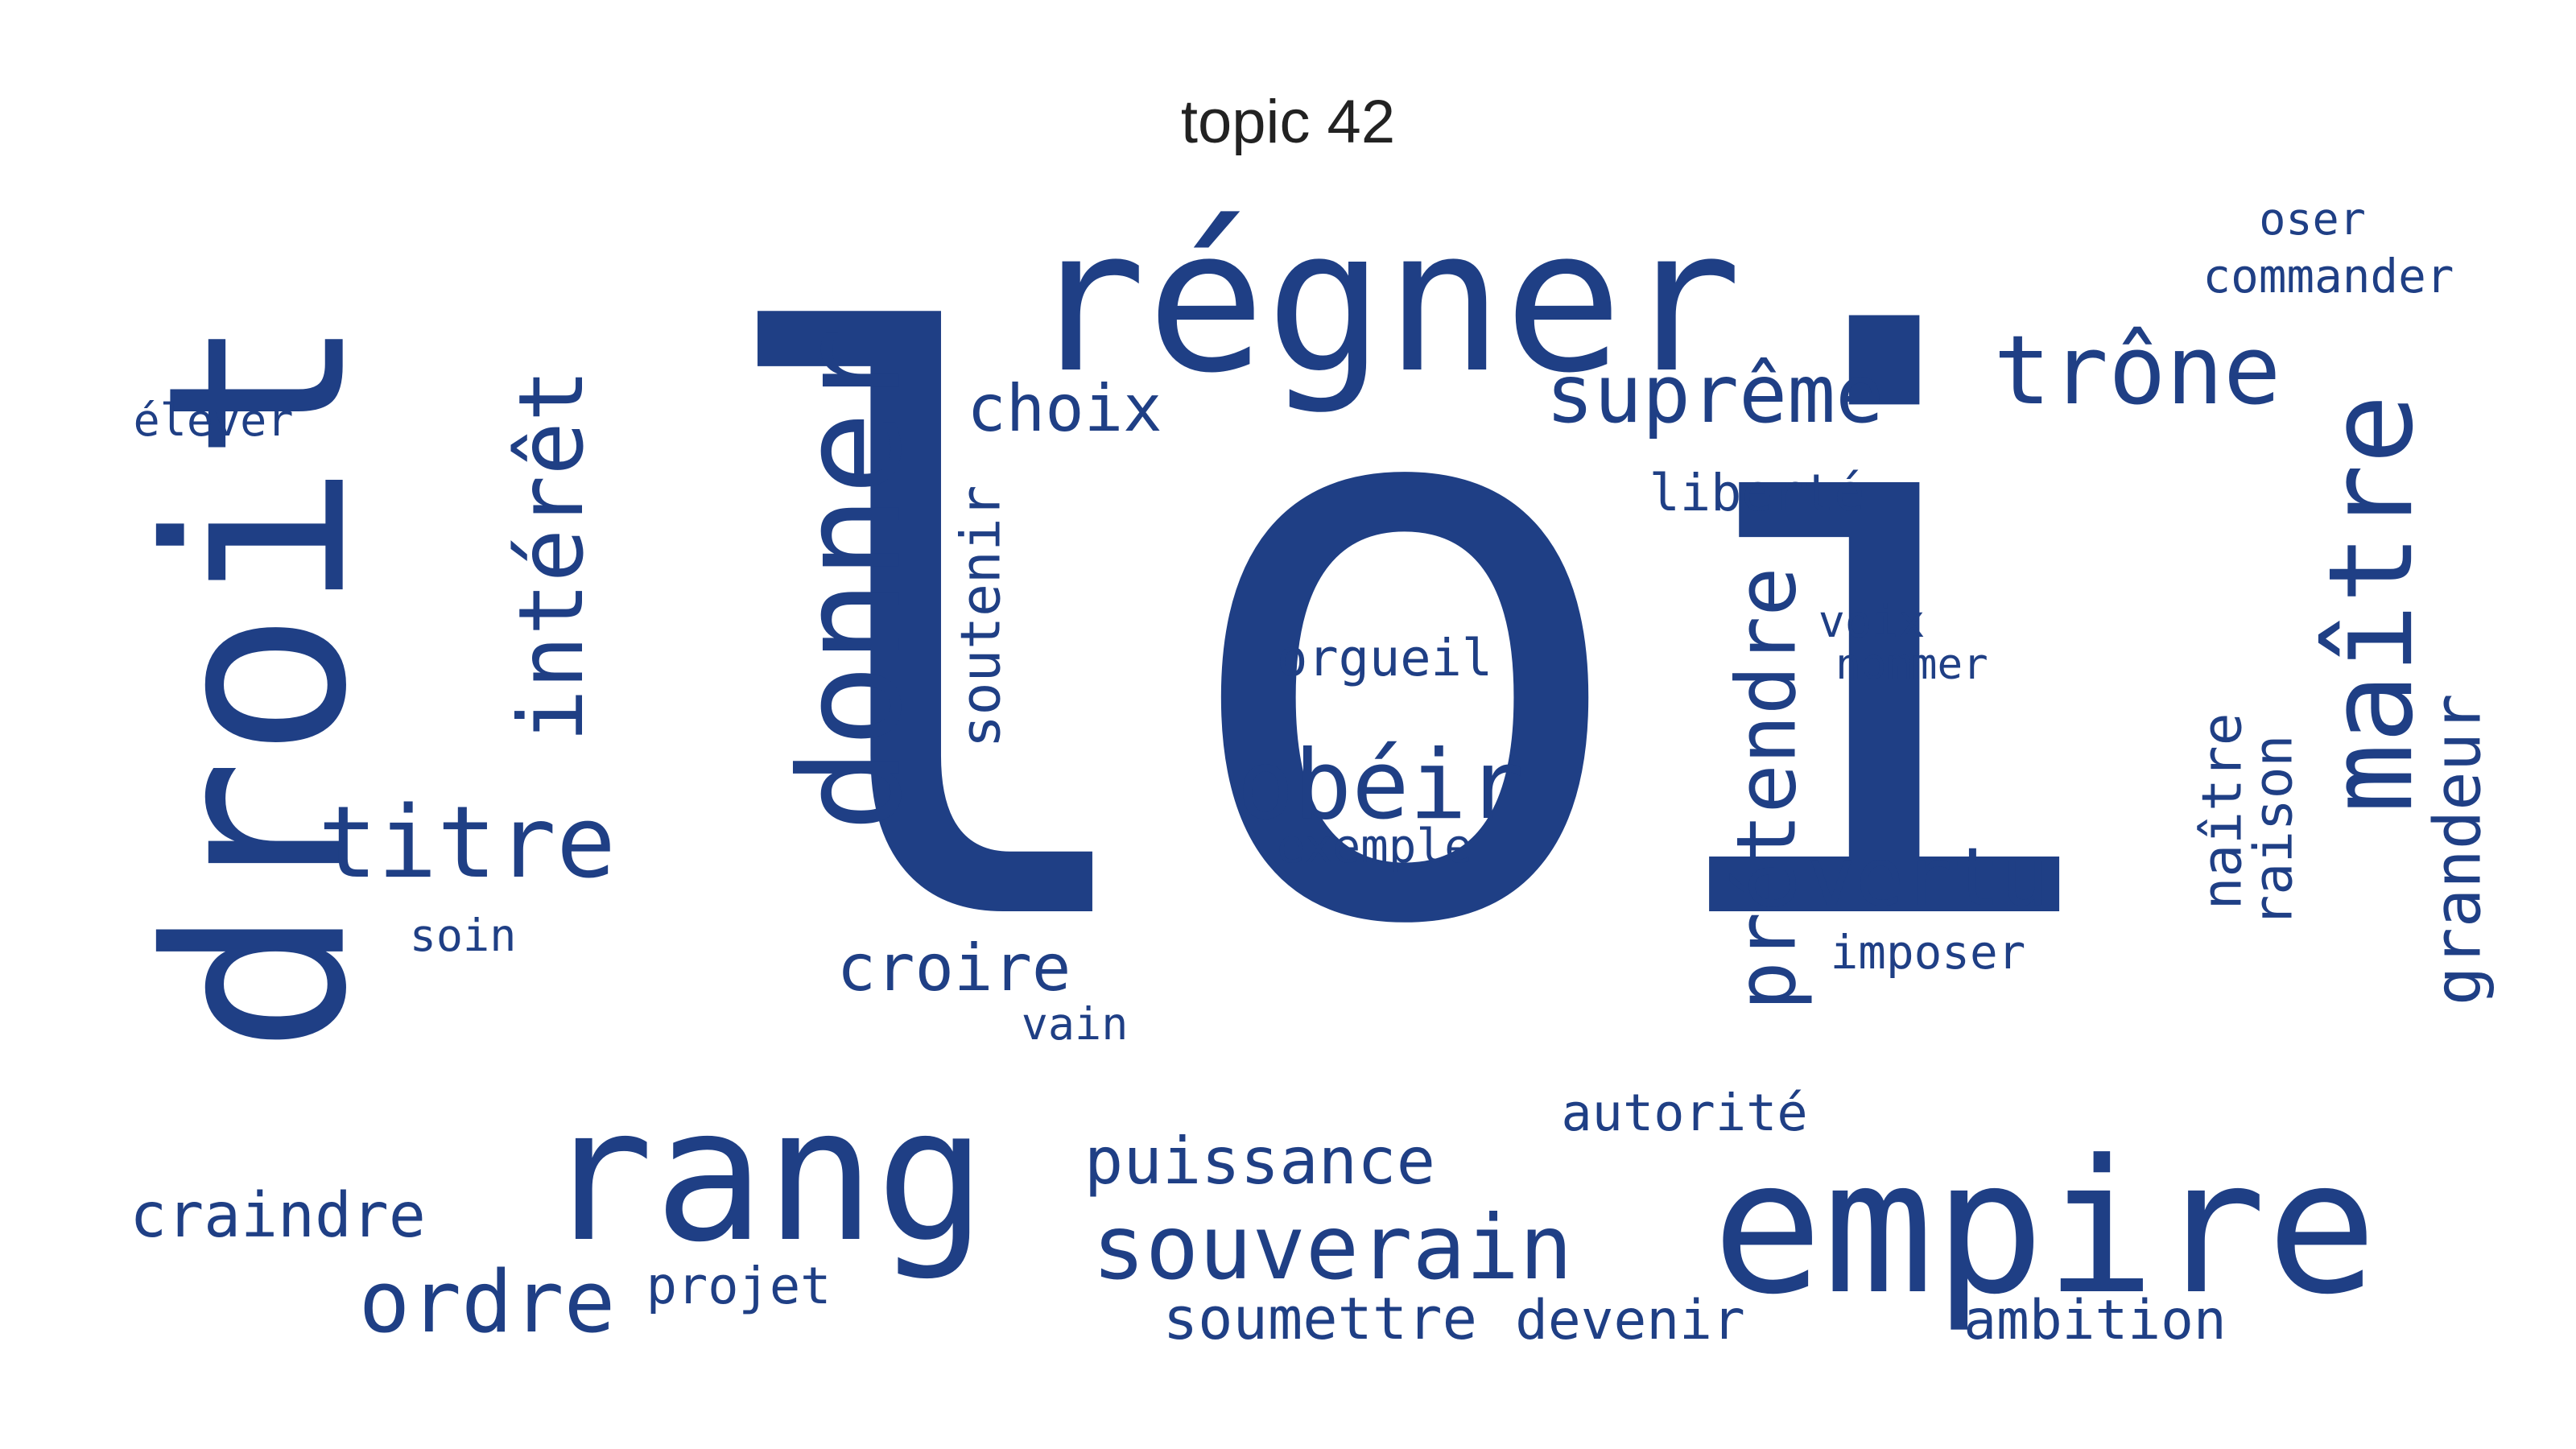 This screenshot has width=2576, height=1449. Describe the element at coordinates (487, 1302) in the screenshot. I see `word-ordre: ordre` at that location.